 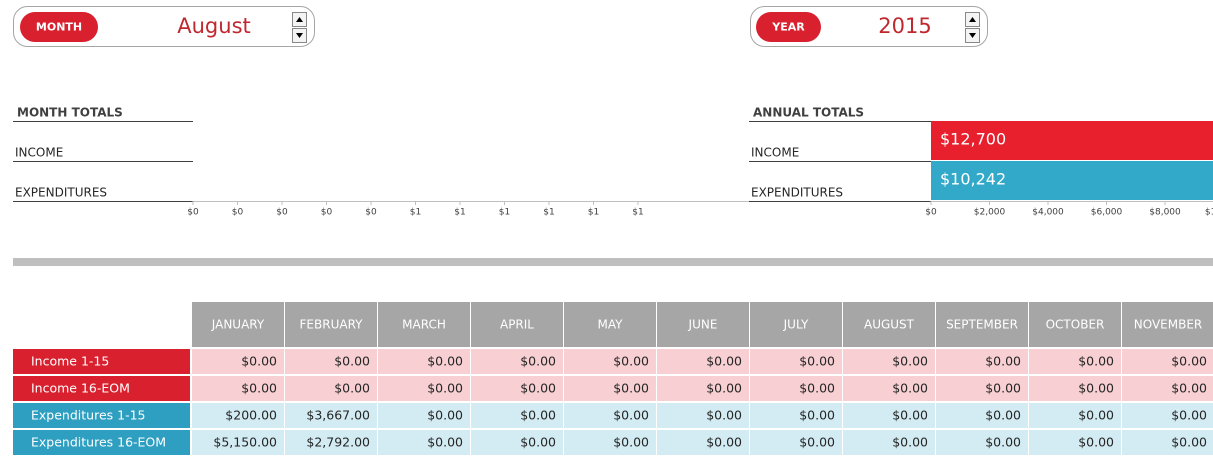 I want to click on column-header: SEPTEMBER, so click(x=982, y=325).